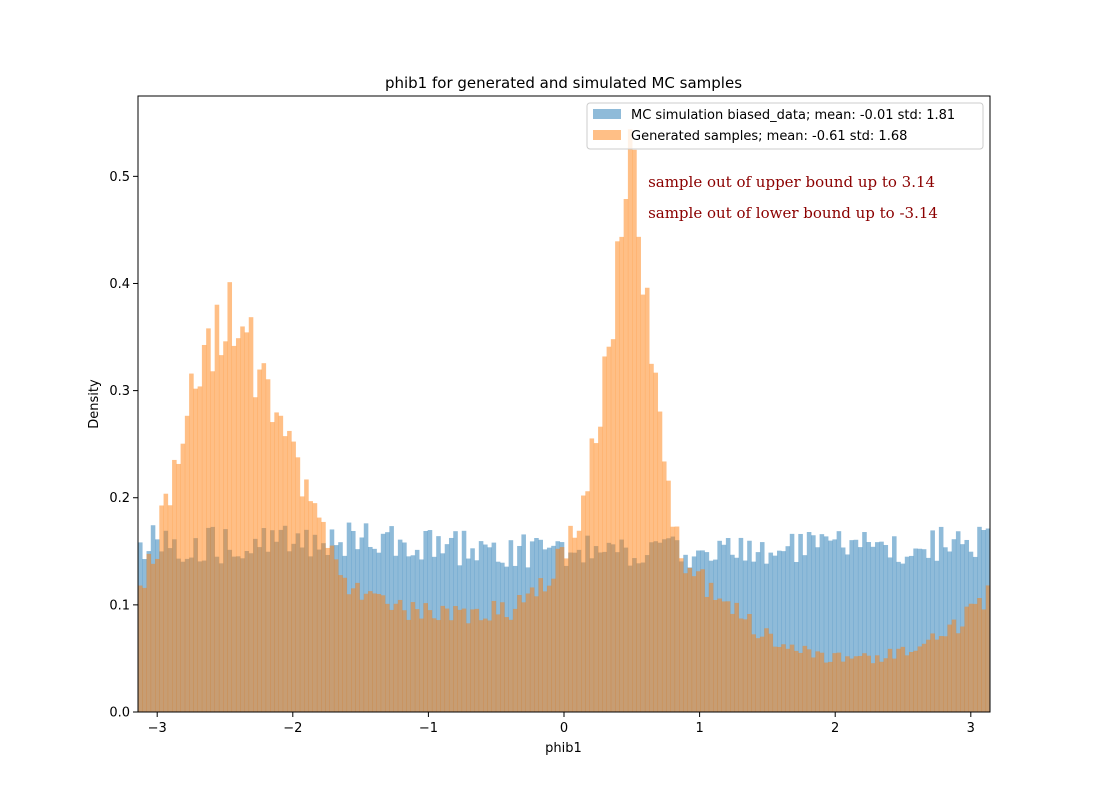 Image resolution: width=1100 pixels, height=800 pixels. I want to click on y-tick-label: 0.0, so click(119, 713).